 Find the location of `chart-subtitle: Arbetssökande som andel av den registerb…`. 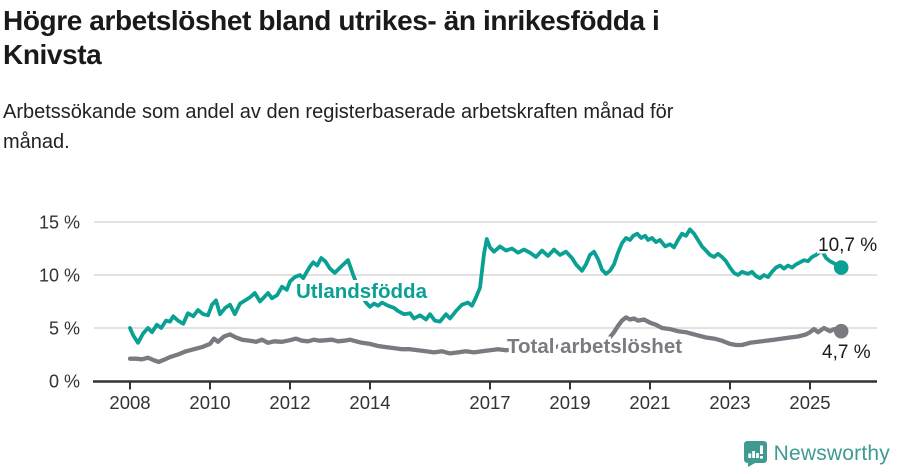

chart-subtitle: Arbetssökande som andel av den registerb… is located at coordinates (338, 126).